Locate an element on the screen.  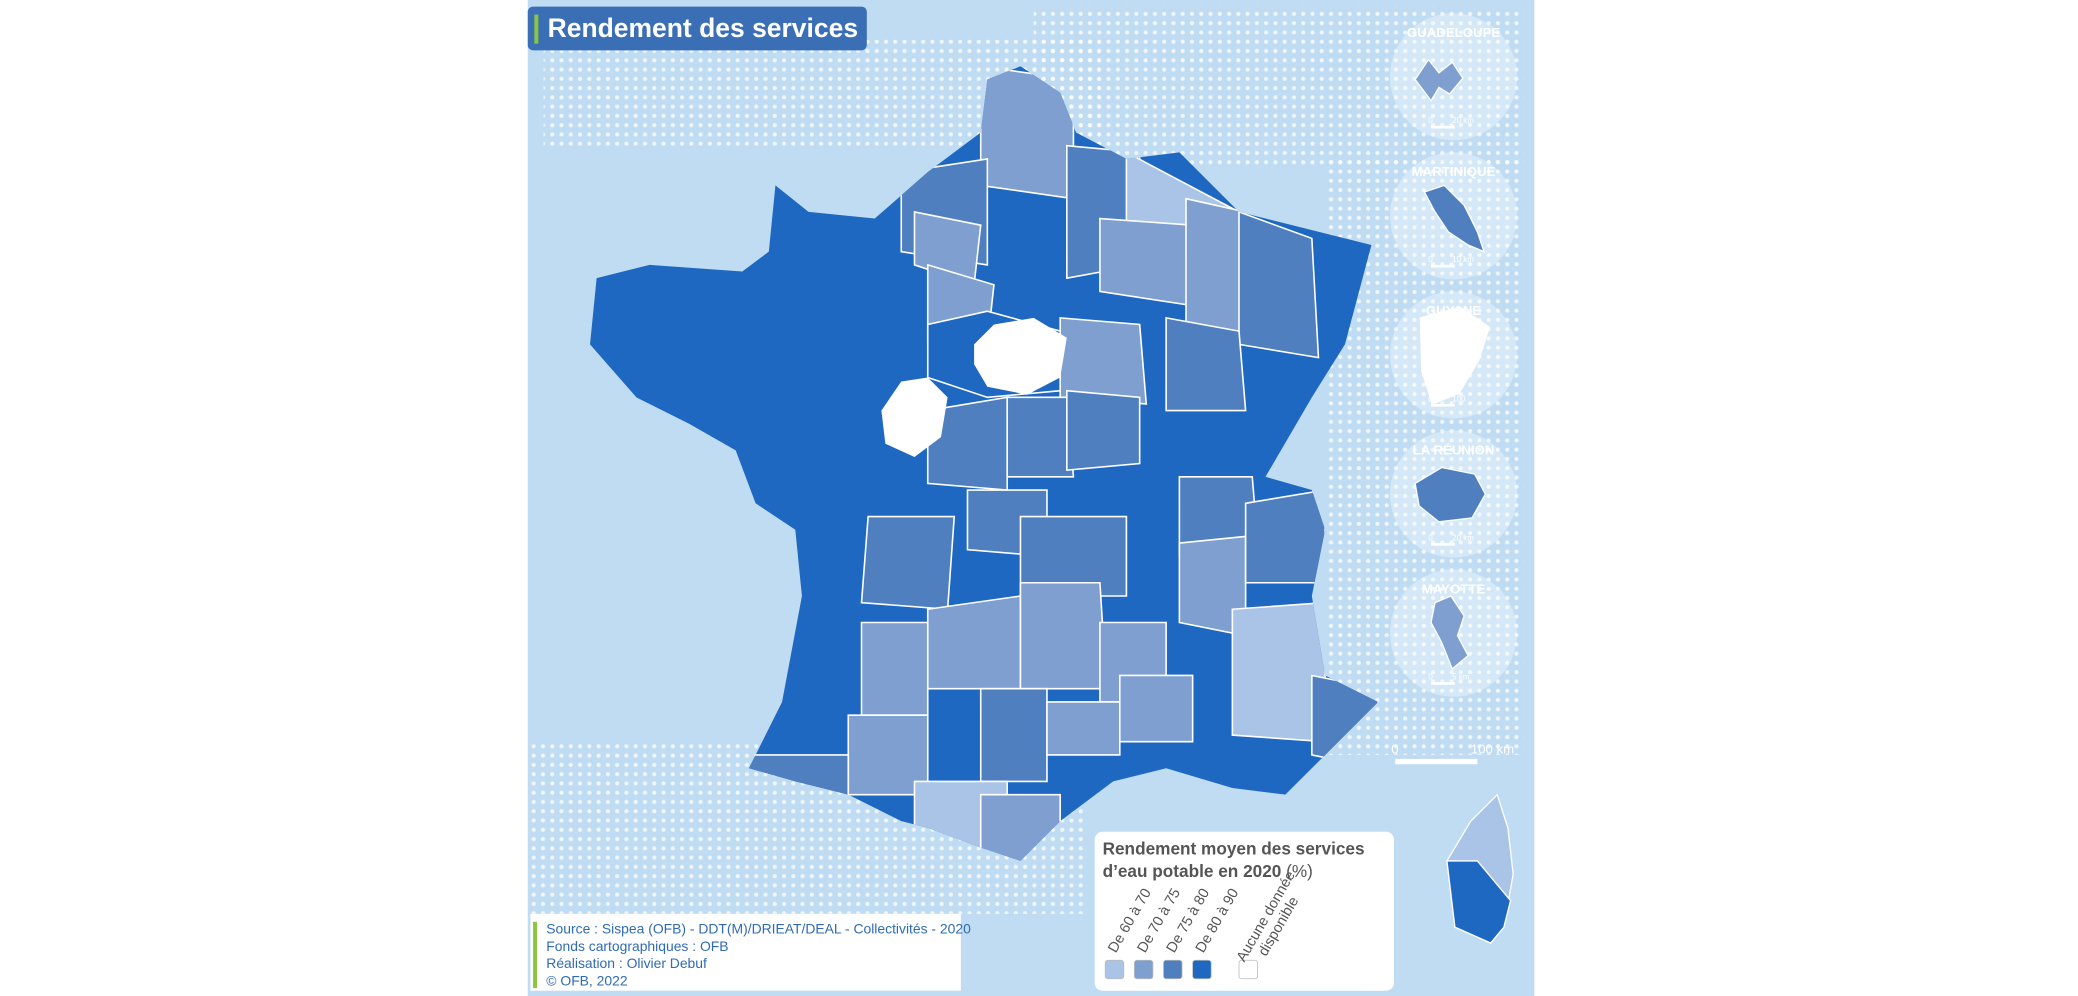
source-line: Fonds cartographiques : OFB is located at coordinates (637, 946).